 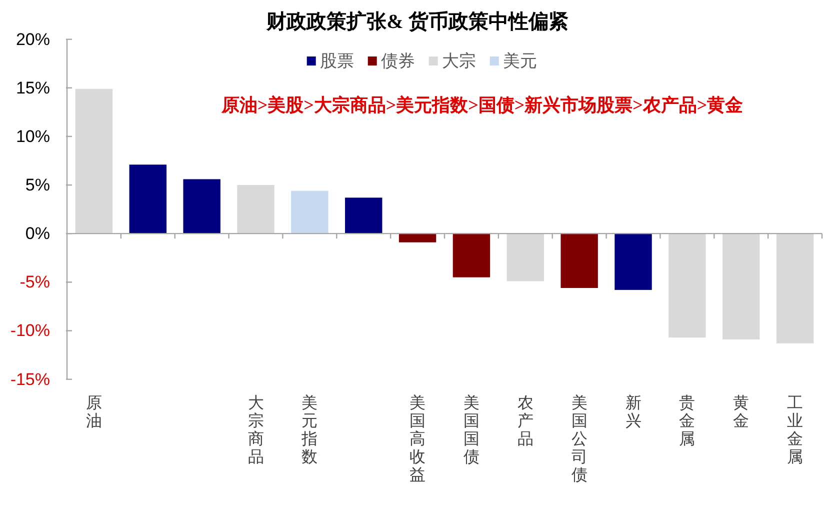 What do you see at coordinates (687, 421) in the screenshot?
I see `x-tick-label: 贵金属` at bounding box center [687, 421].